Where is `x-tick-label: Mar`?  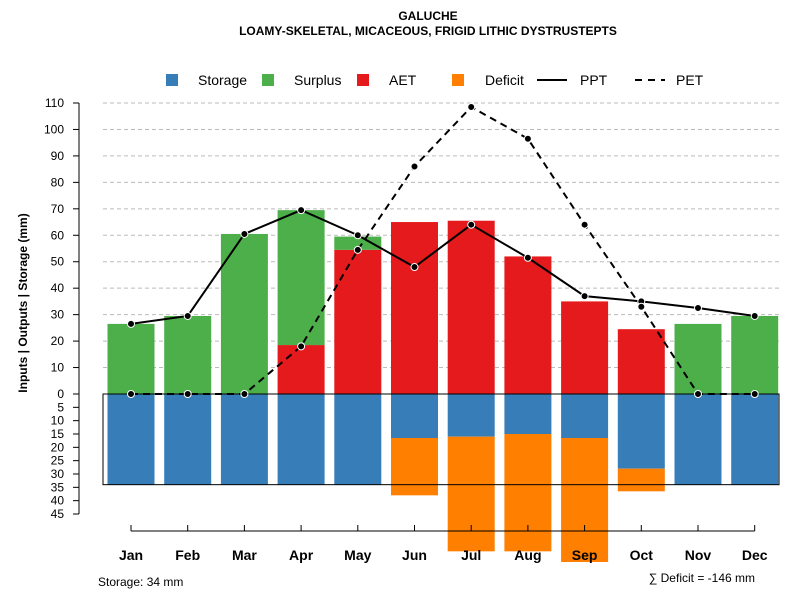 x-tick-label: Mar is located at coordinates (244, 555).